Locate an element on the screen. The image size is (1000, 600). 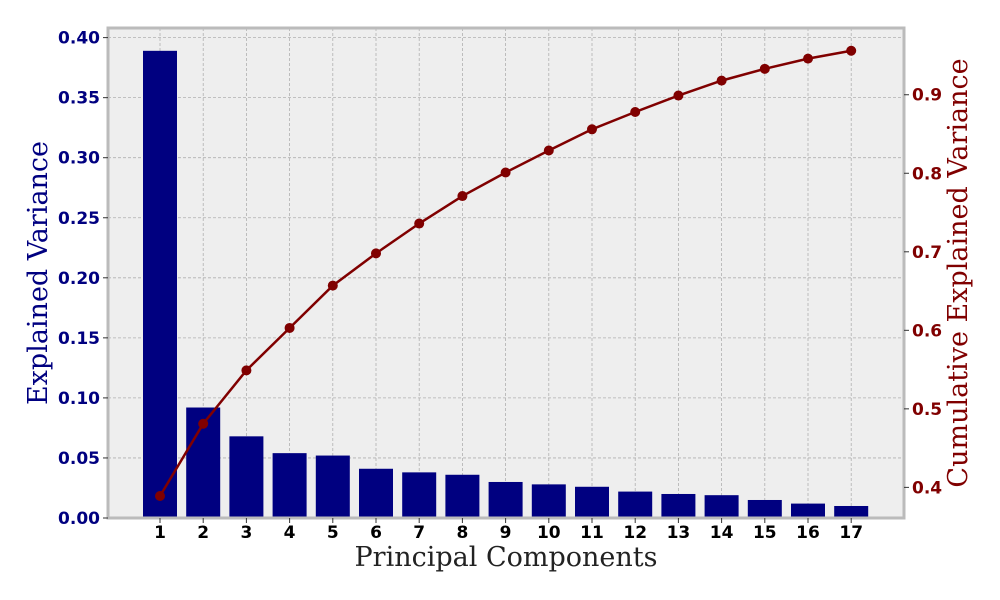
left-tick-label: 0.30 is located at coordinates (79, 159).